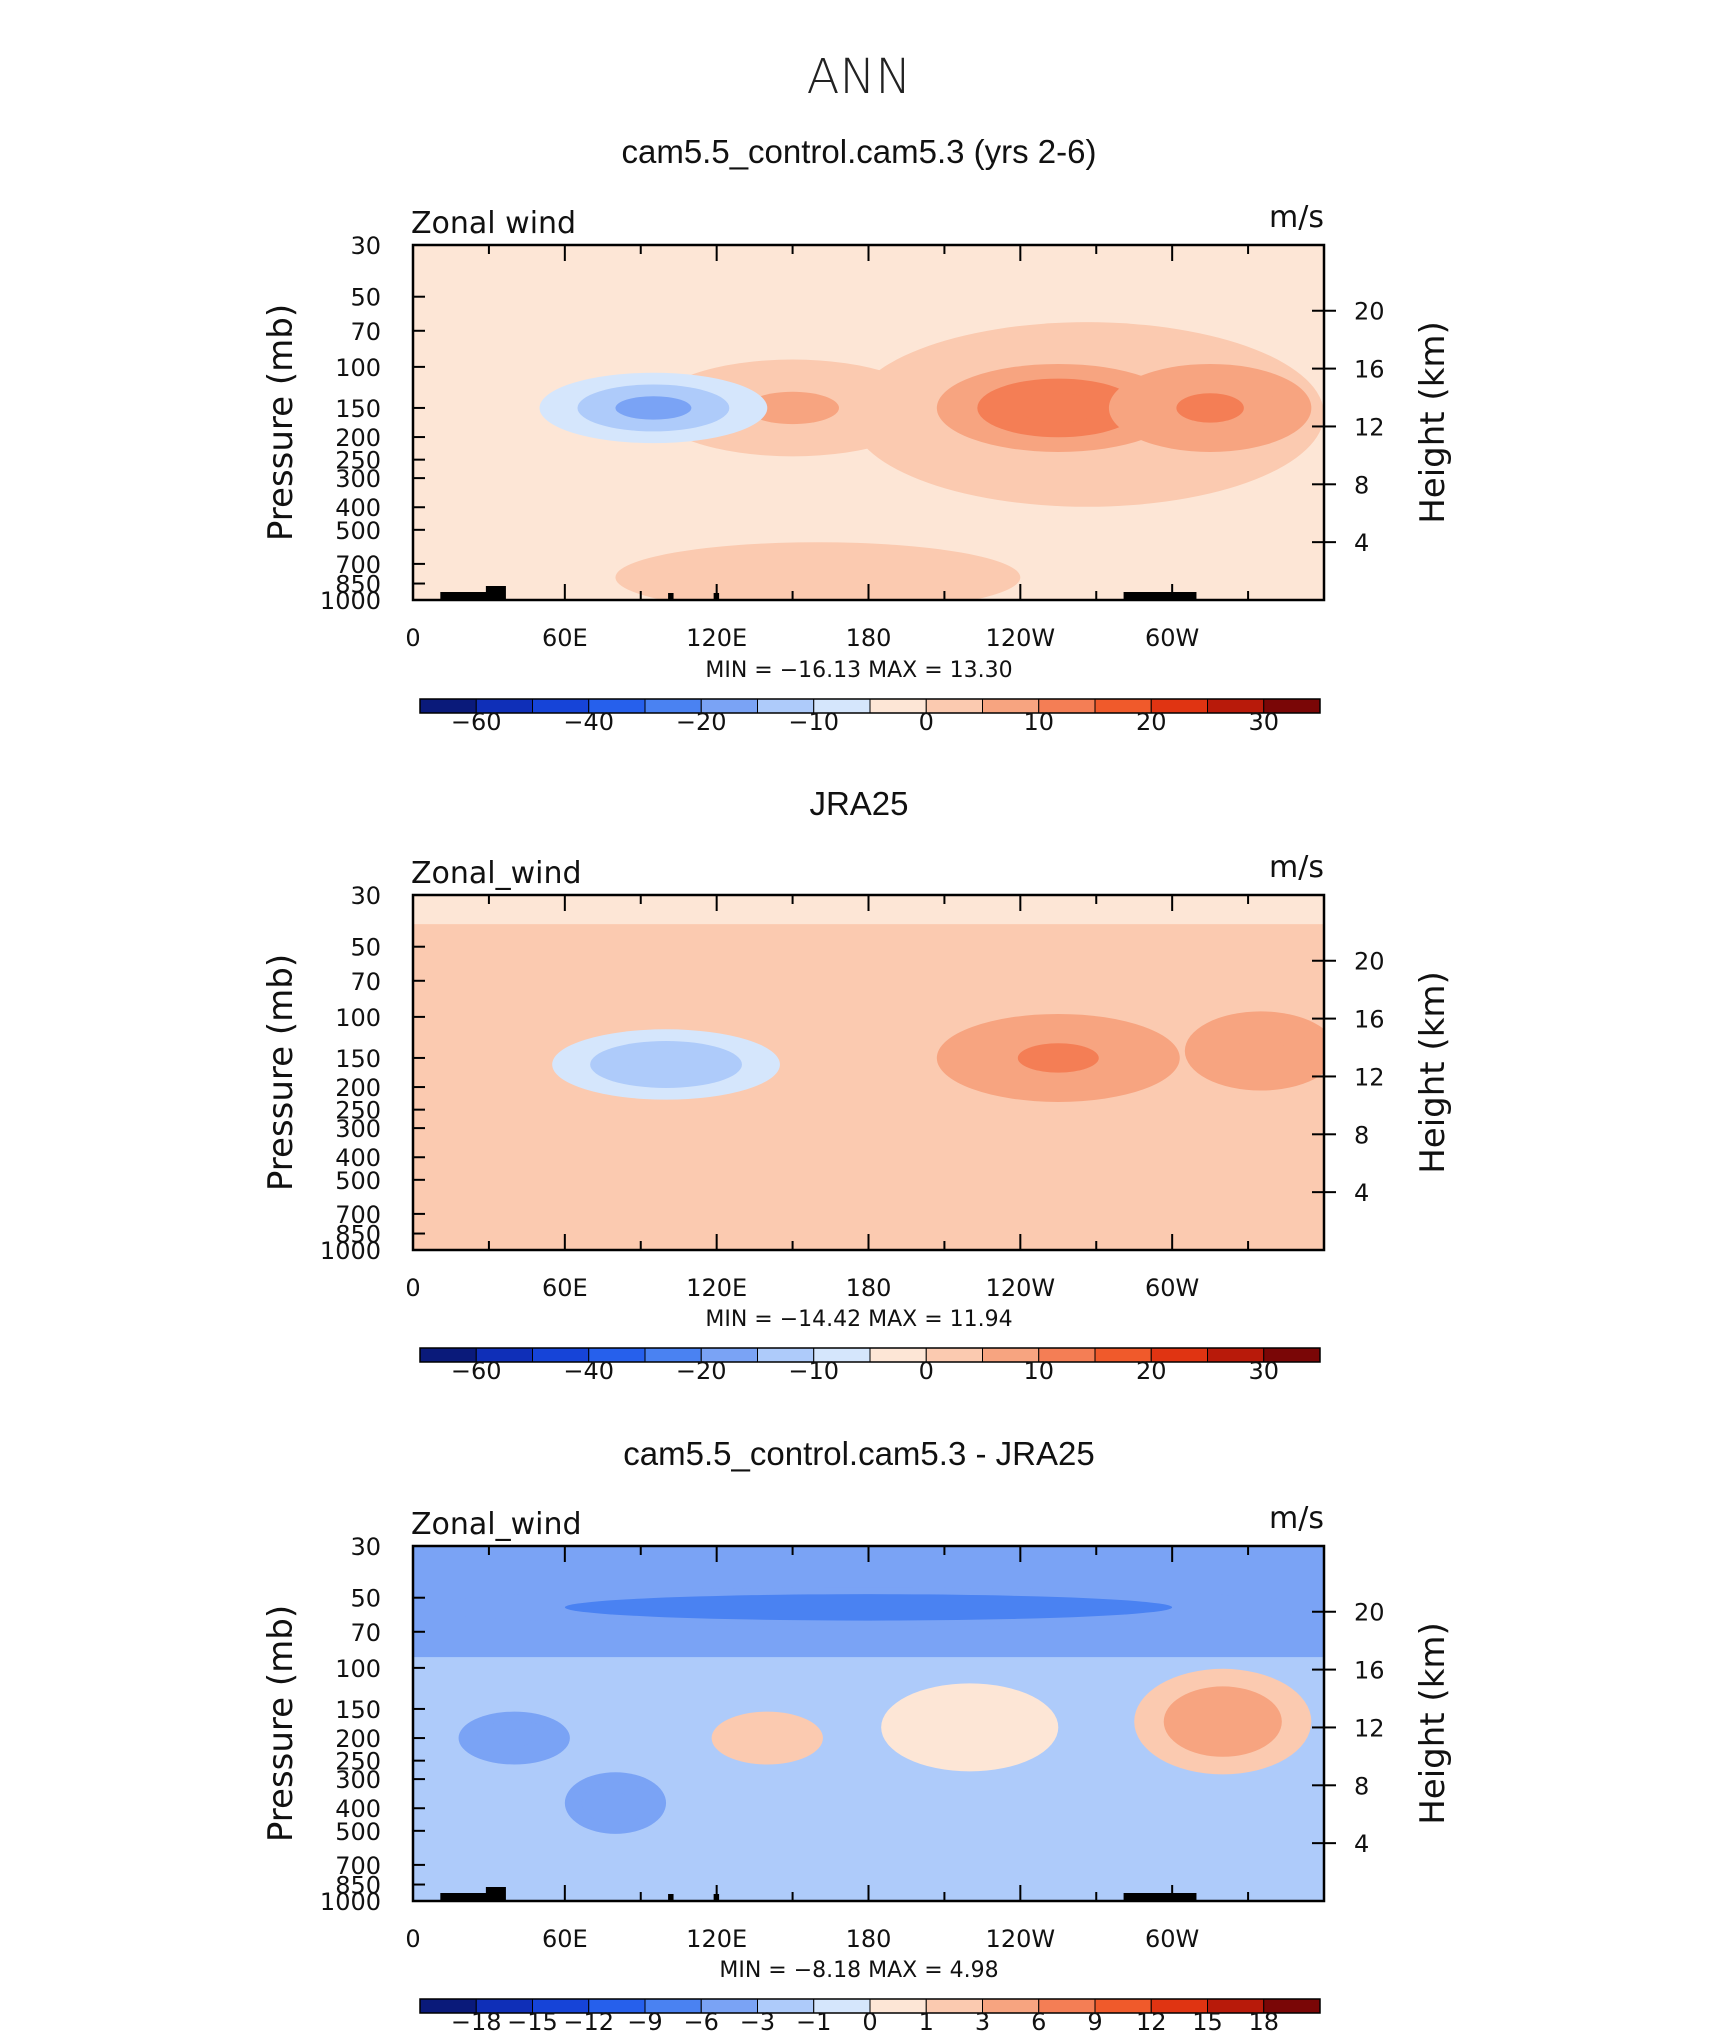 This screenshot has width=1710, height=2038. I want to click on colorbar-label: 6, so click(1038, 2022).